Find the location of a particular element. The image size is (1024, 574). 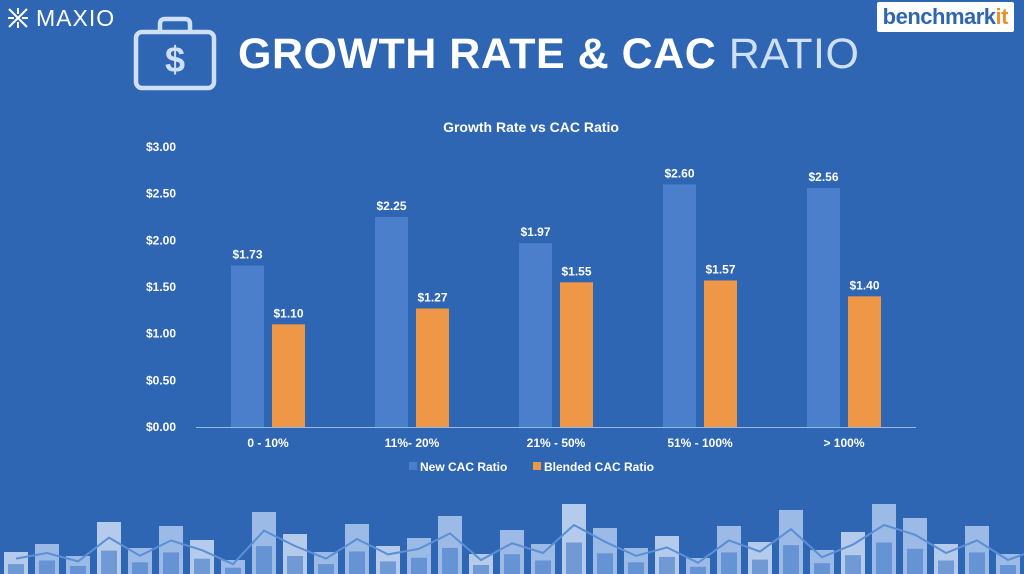

y-axis: $0.00 $0.50 $1.00 $1.50 $2.00 $2.50 $3.00 is located at coordinates (161, 287).